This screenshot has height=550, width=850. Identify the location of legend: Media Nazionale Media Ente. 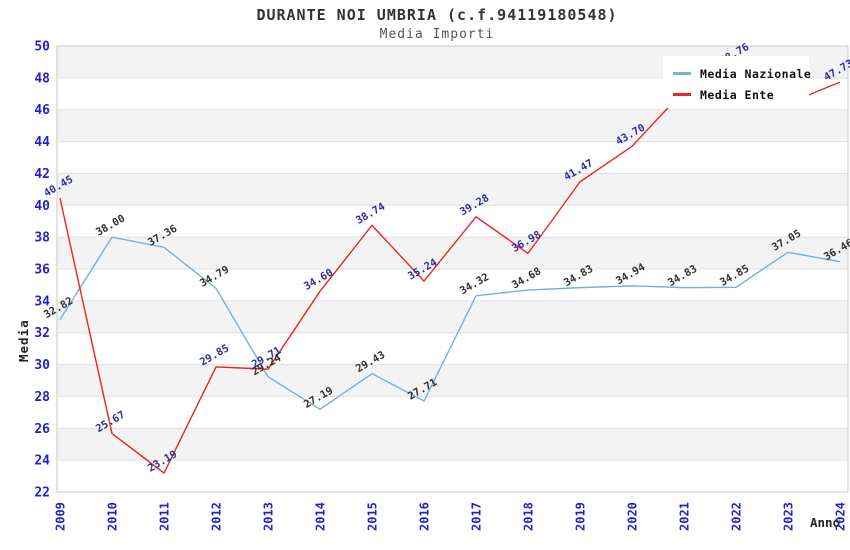
(737, 82).